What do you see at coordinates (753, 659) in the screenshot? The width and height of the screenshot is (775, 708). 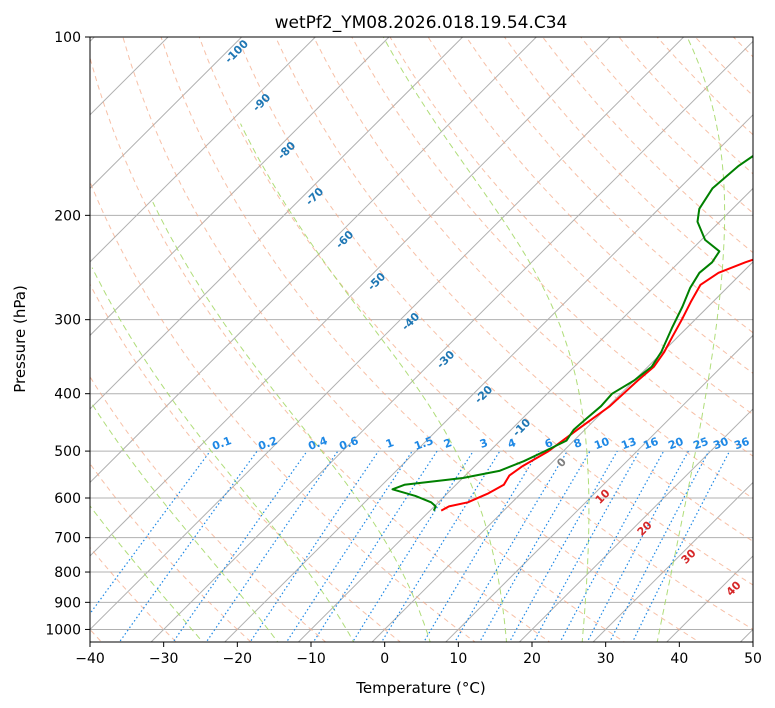 I see `x-tick-label: 50` at bounding box center [753, 659].